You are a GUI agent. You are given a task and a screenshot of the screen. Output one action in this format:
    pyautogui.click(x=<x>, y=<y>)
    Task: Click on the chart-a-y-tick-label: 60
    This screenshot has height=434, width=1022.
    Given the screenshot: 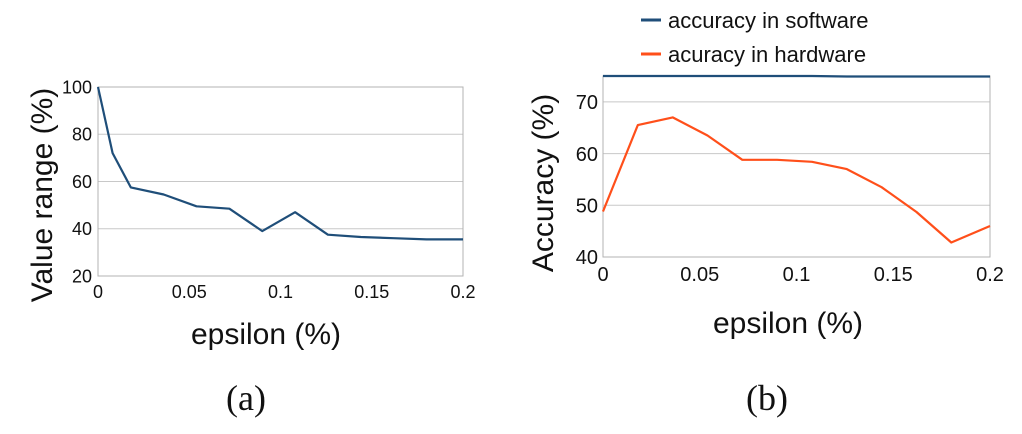 What is the action you would take?
    pyautogui.click(x=82, y=182)
    